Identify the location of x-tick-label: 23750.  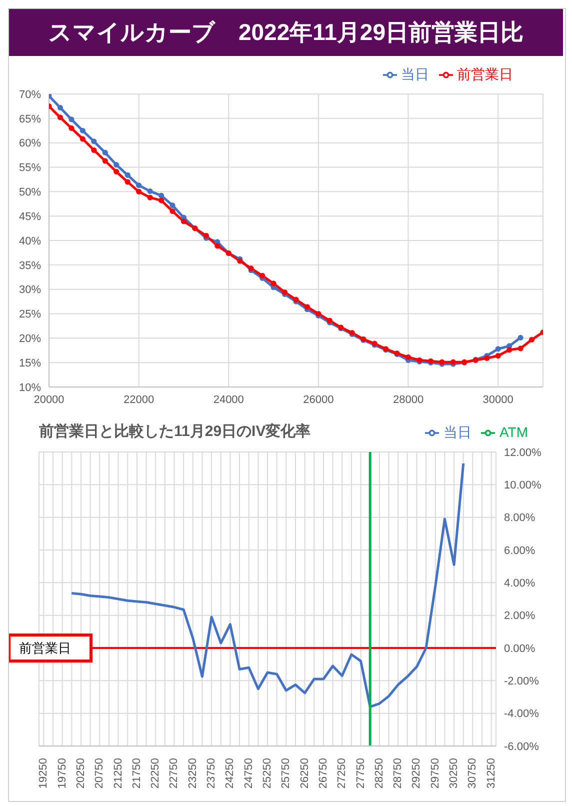
(212, 773).